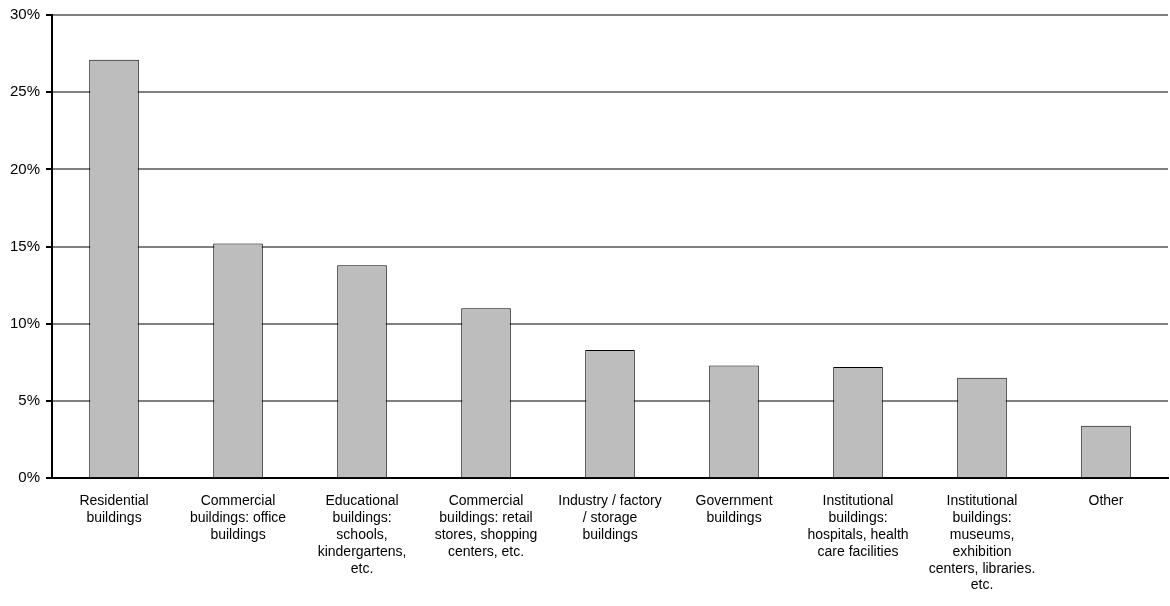 This screenshot has width=1170, height=606. What do you see at coordinates (238, 517) in the screenshot?
I see `x-tick-label: Commercial buildings: office buildings` at bounding box center [238, 517].